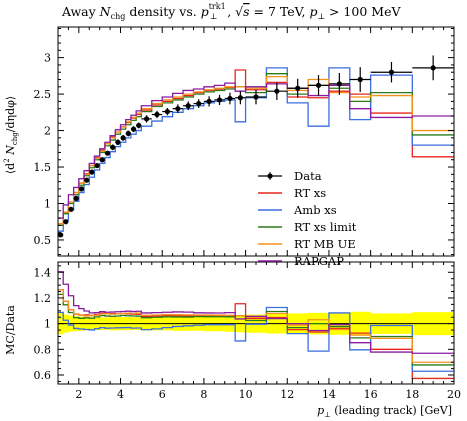  Describe the element at coordinates (43, 298) in the screenshot. I see `y-tick-label: 1.2` at that location.